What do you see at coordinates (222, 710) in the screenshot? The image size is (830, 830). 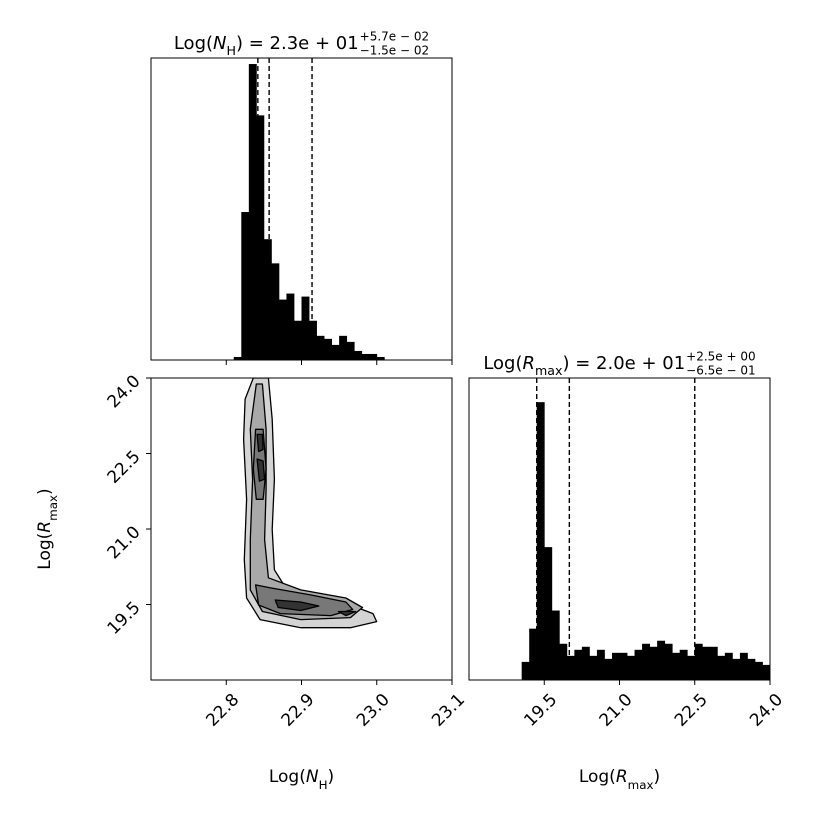 I see `x-tick-label: 22.8` at bounding box center [222, 710].